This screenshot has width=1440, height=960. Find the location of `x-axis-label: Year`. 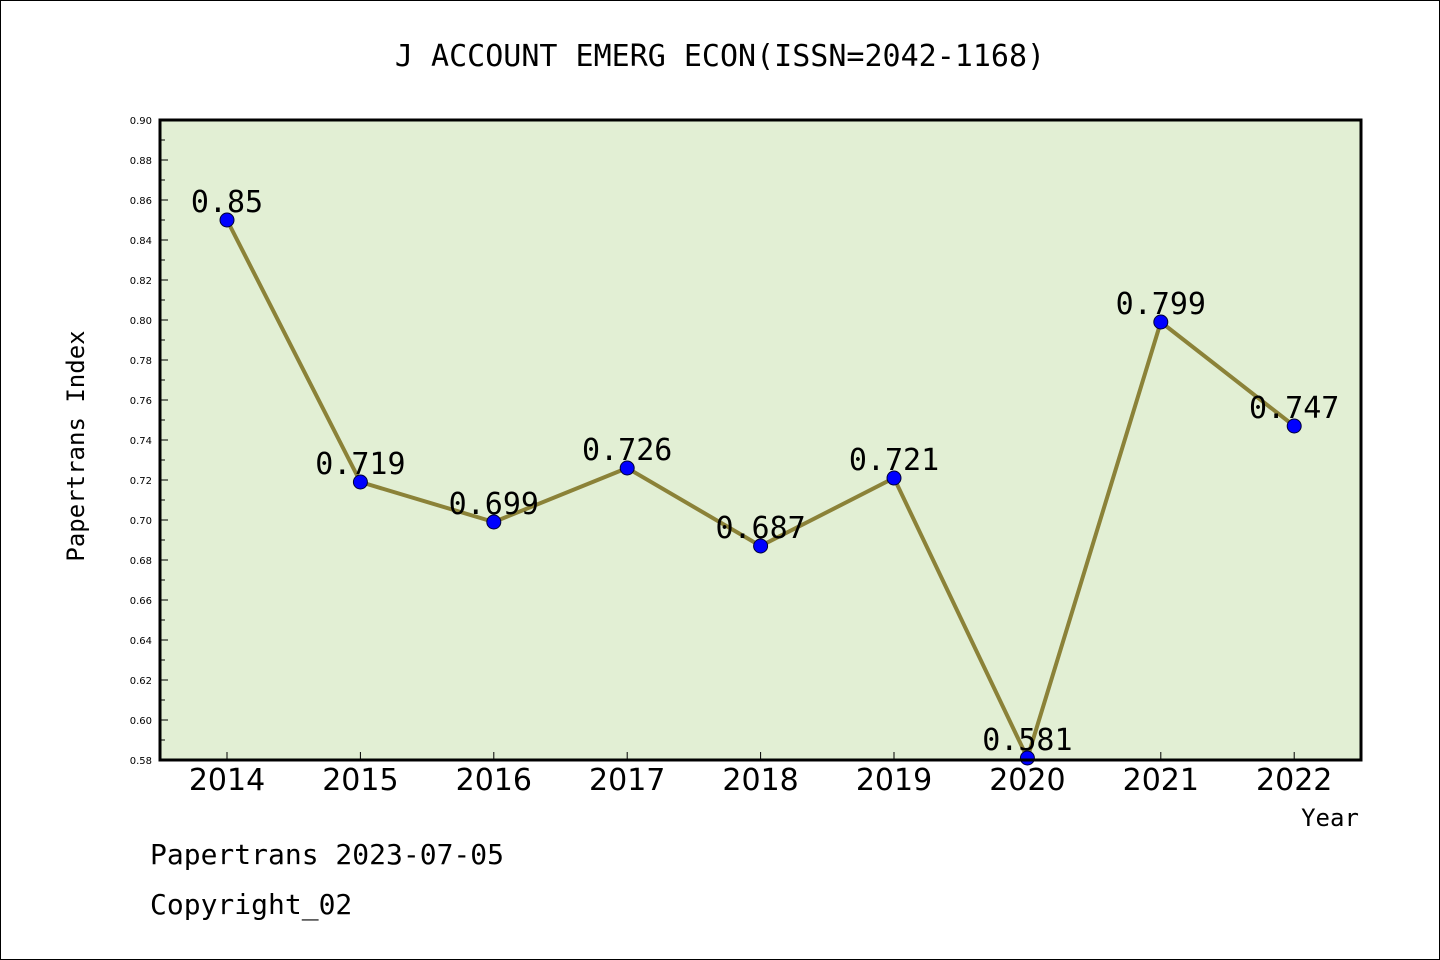

x-axis-label: Year is located at coordinates (1330, 818).